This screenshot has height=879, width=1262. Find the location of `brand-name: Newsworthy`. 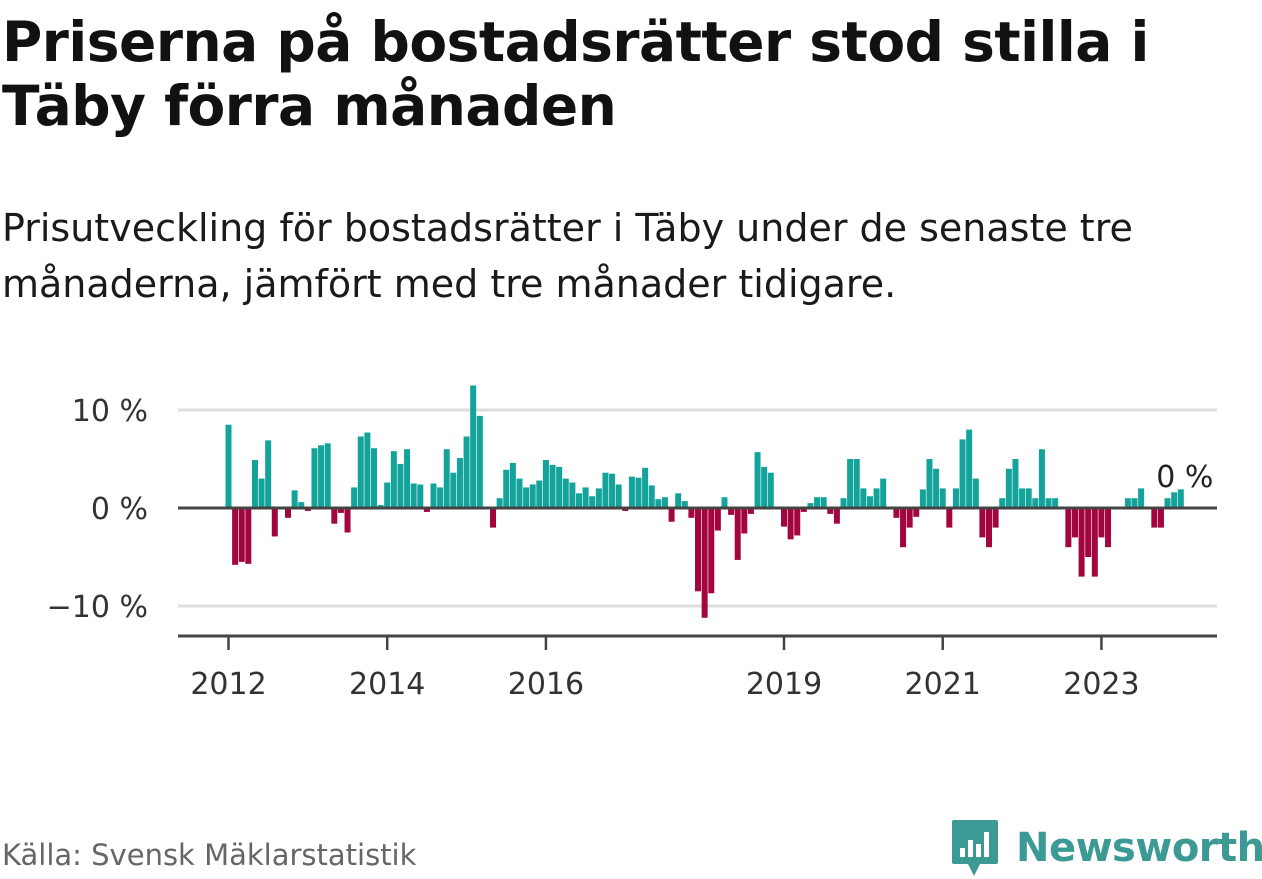

brand-name: Newsworthy is located at coordinates (1139, 848).